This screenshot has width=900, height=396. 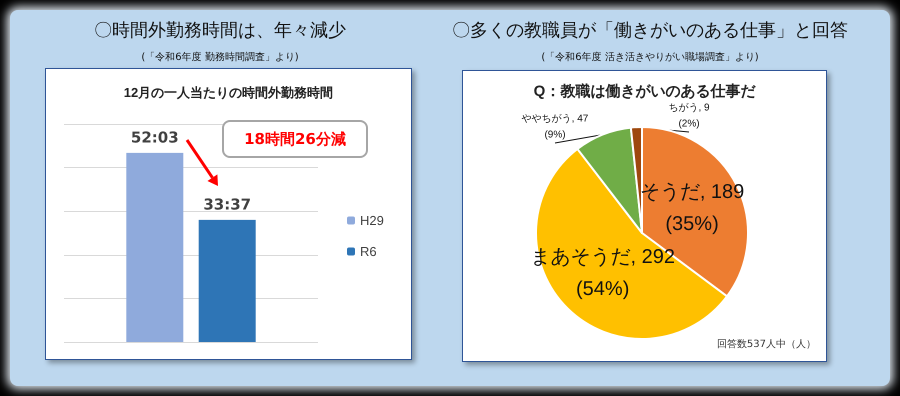 I want to click on legend-label: R6, so click(x=368, y=251).